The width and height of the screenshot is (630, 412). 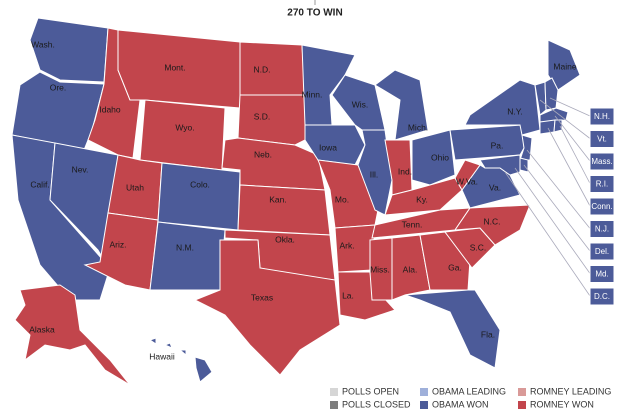 What do you see at coordinates (135, 187) in the screenshot?
I see `state-label: Utah` at bounding box center [135, 187].